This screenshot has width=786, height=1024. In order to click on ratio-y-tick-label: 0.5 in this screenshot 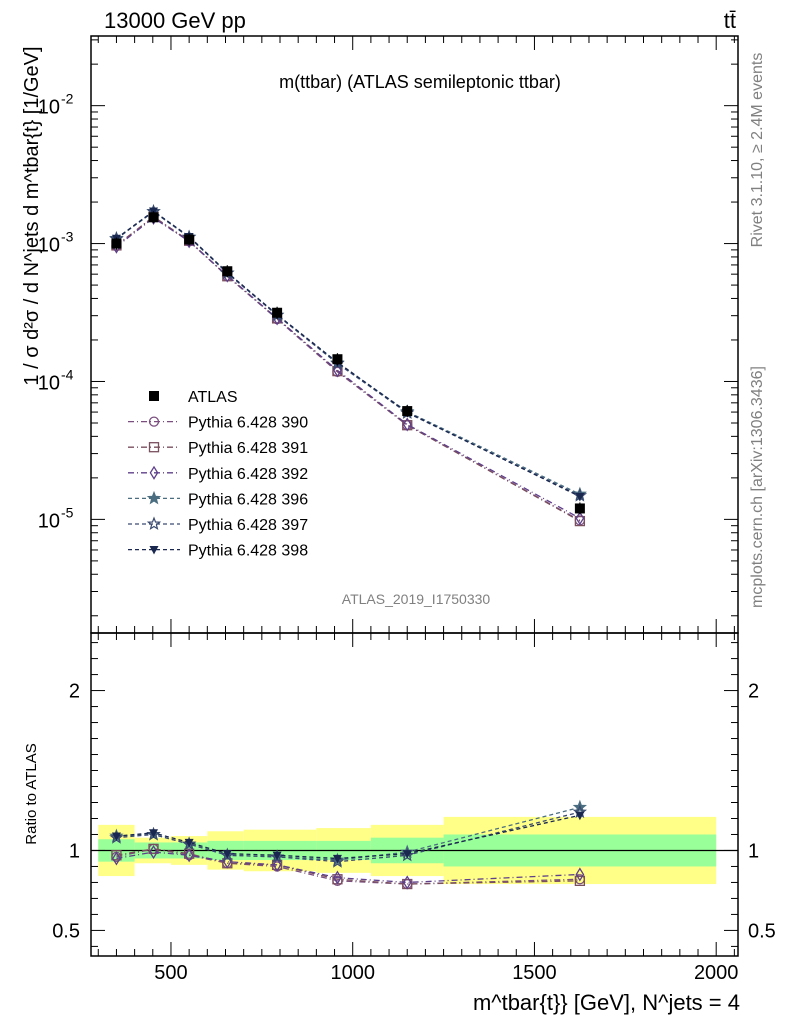, I will do `click(66, 931)`.